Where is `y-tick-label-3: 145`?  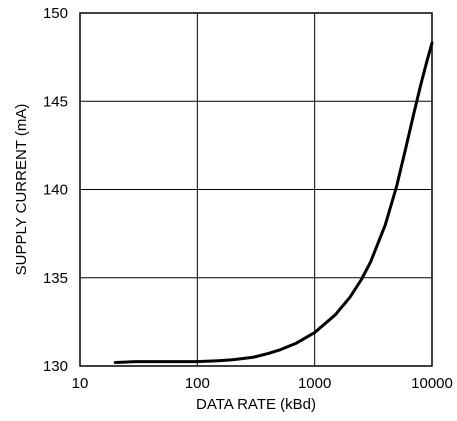
y-tick-label-3: 145 is located at coordinates (55, 101).